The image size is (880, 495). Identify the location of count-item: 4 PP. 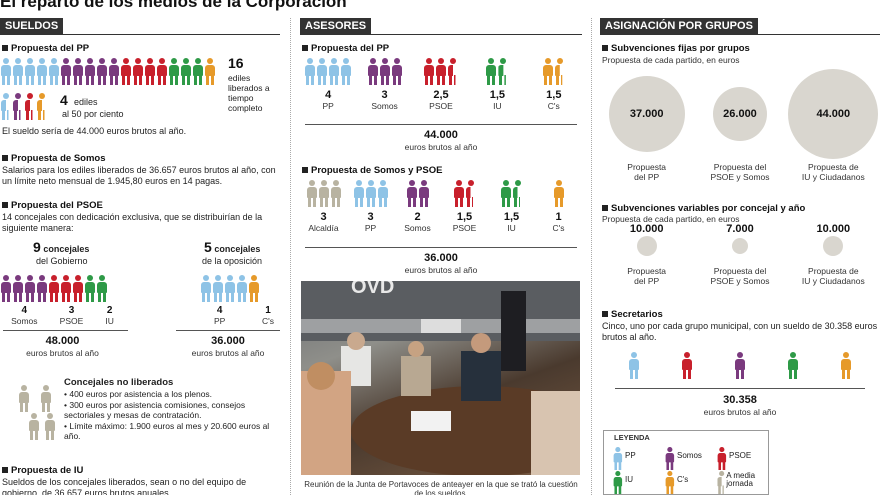
(219, 315).